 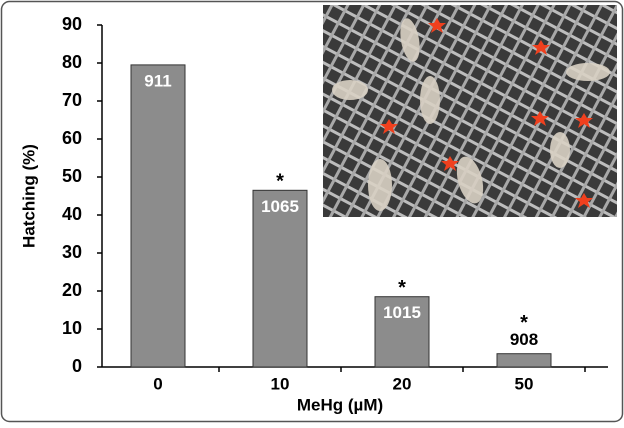 I want to click on x-tick-label: 20, so click(x=402, y=383).